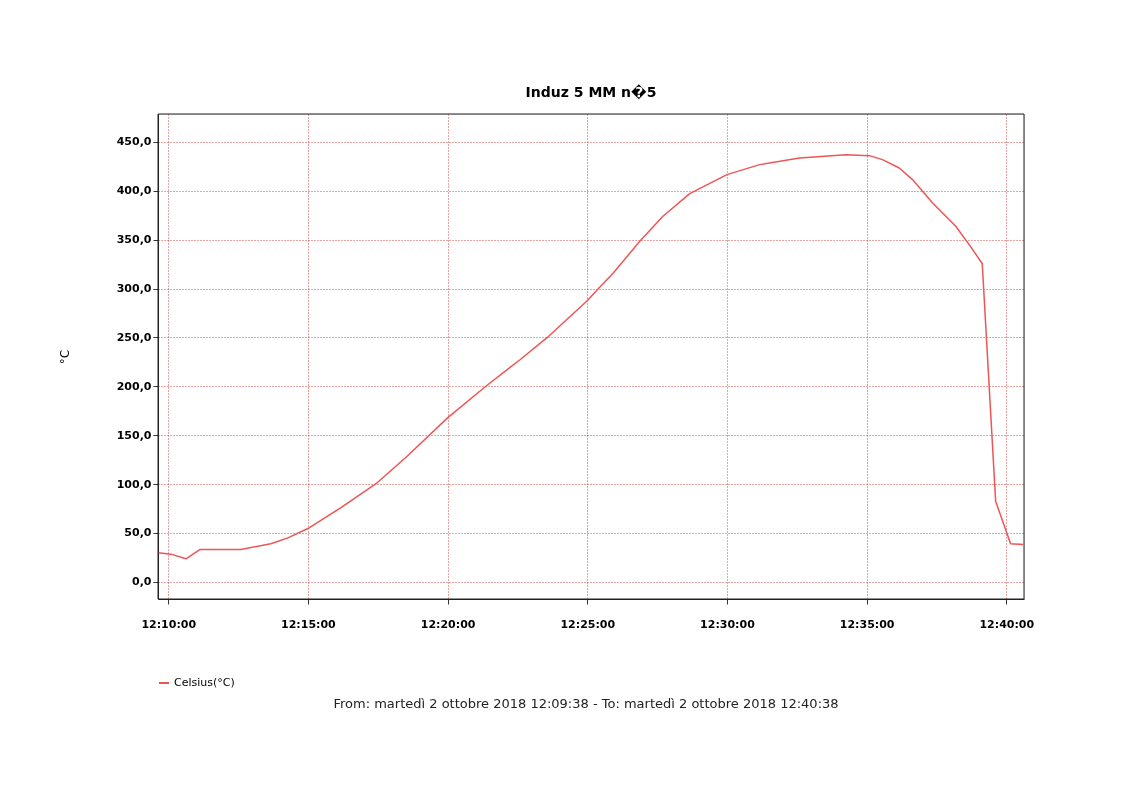 Image resolution: width=1122 pixels, height=793 pixels. What do you see at coordinates (134, 435) in the screenshot?
I see `y-tick-label: 150,0` at bounding box center [134, 435].